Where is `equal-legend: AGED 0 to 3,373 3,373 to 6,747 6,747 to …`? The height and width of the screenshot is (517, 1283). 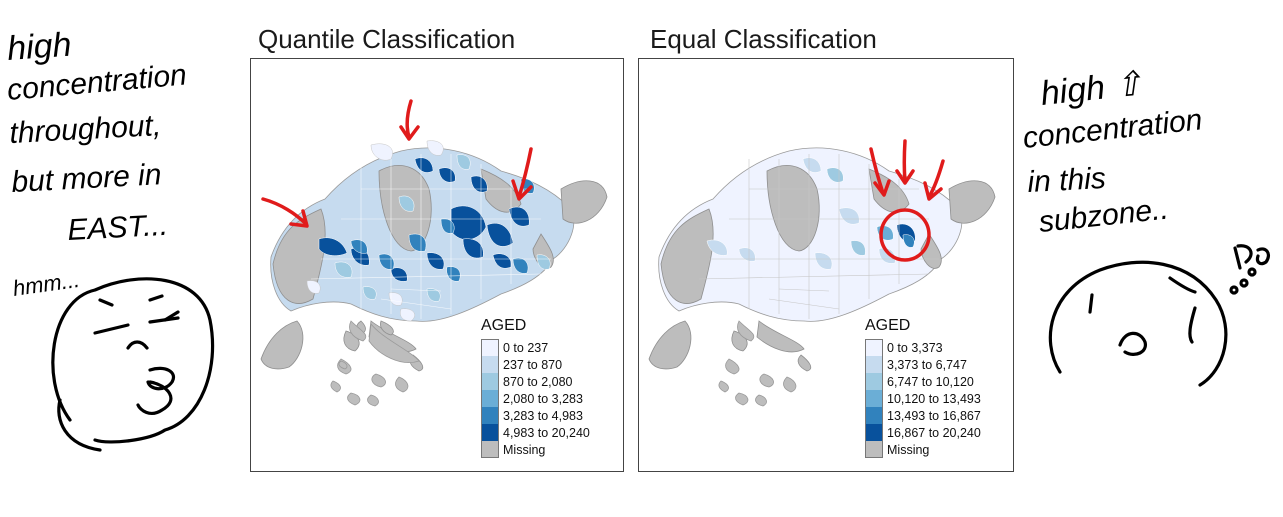 equal-legend: AGED 0 to 3,373 3,373 to 6,747 6,747 to … is located at coordinates (923, 387).